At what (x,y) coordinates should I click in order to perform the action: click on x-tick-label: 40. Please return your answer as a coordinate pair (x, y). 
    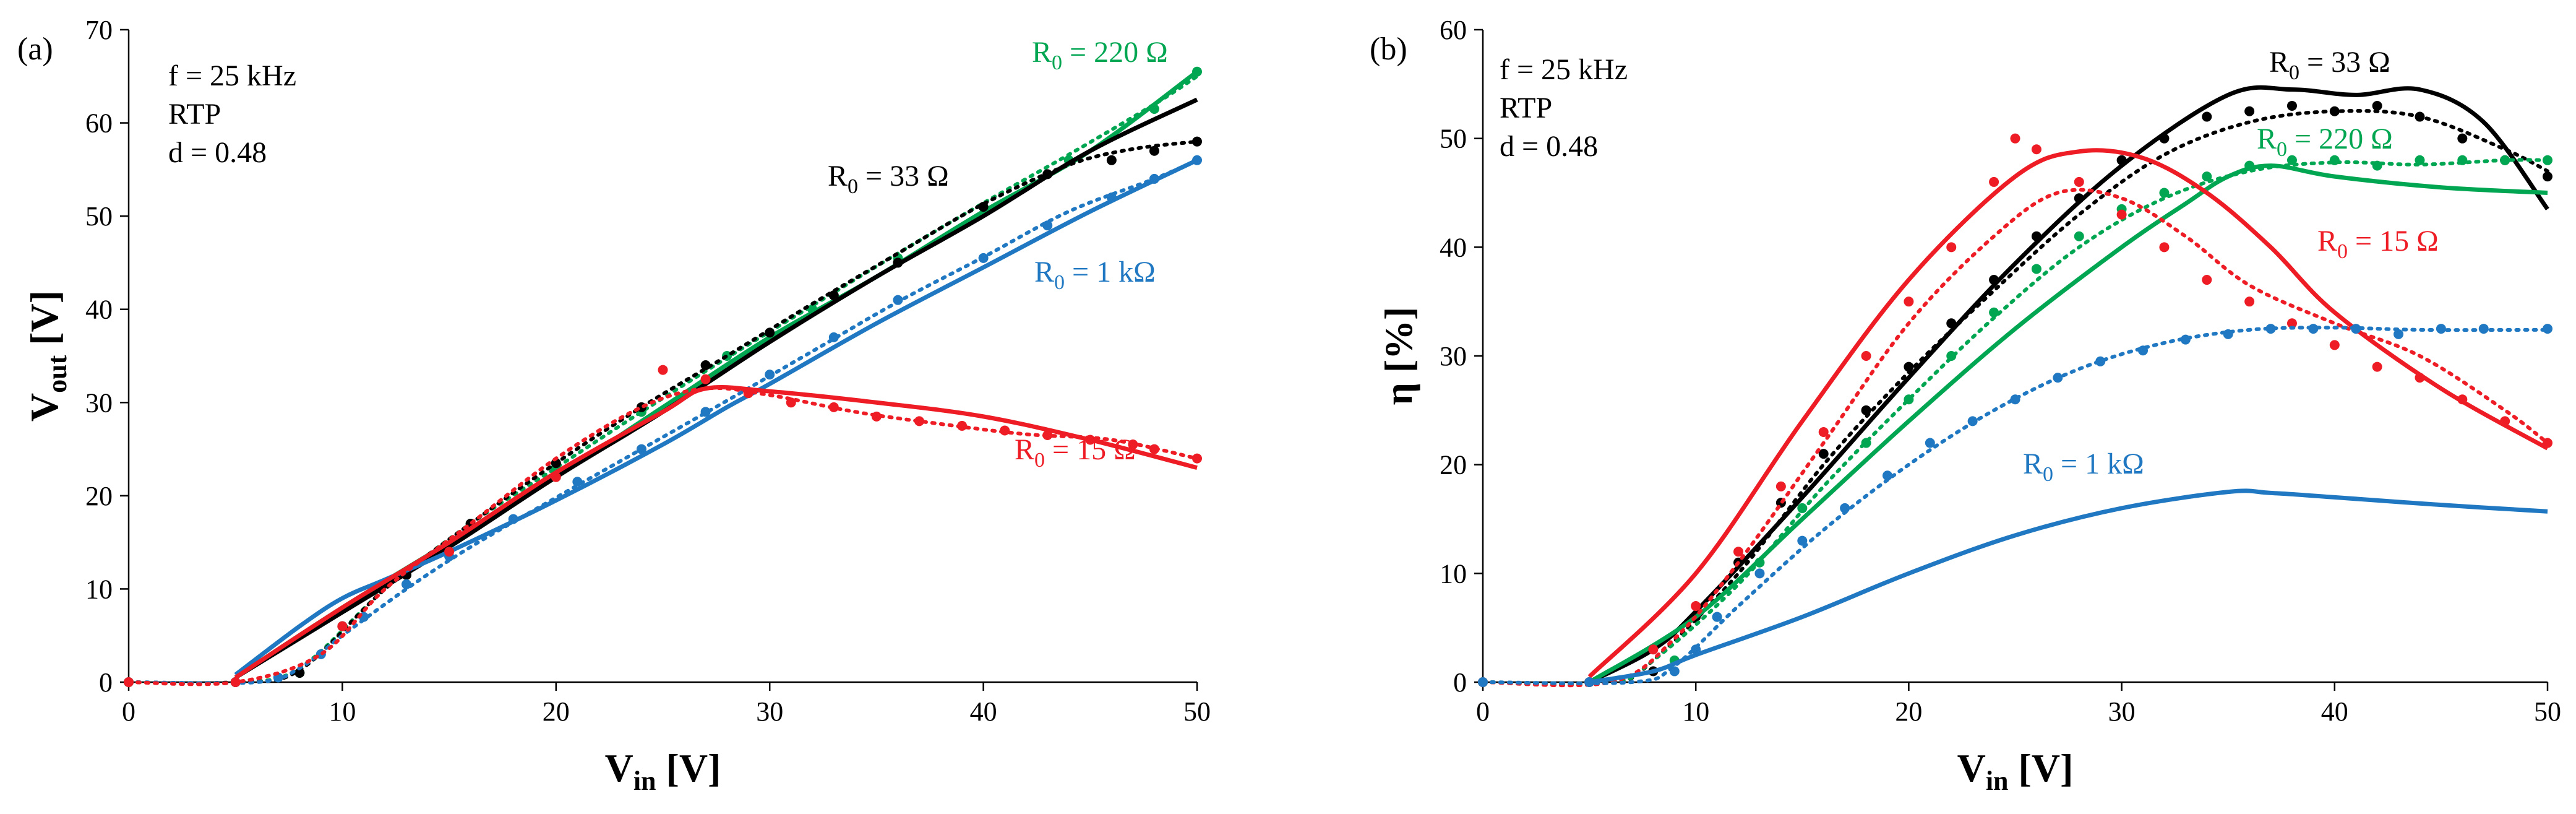
    Looking at the image, I should click on (2334, 711).